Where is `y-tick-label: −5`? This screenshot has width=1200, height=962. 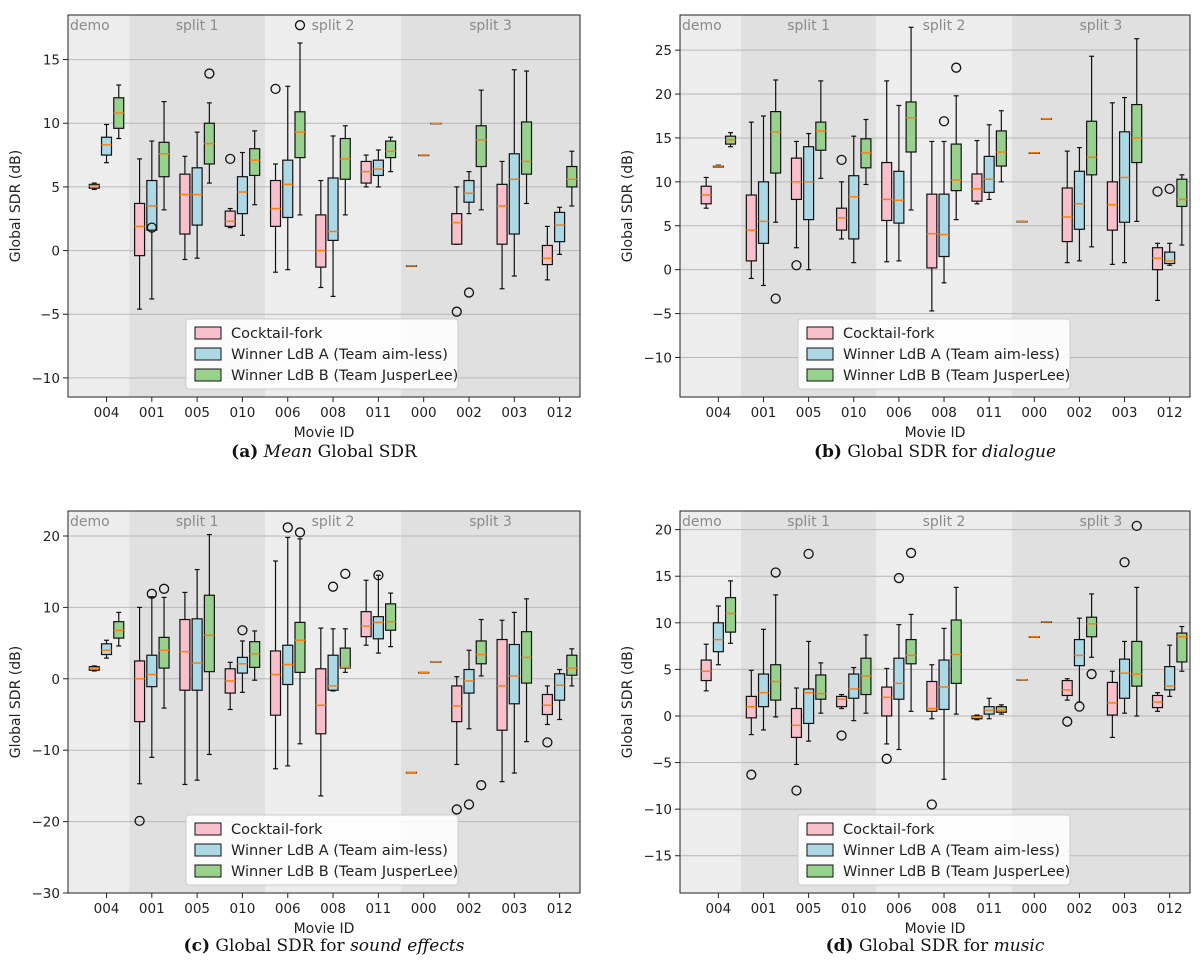
y-tick-label: −5 is located at coordinates (50, 315).